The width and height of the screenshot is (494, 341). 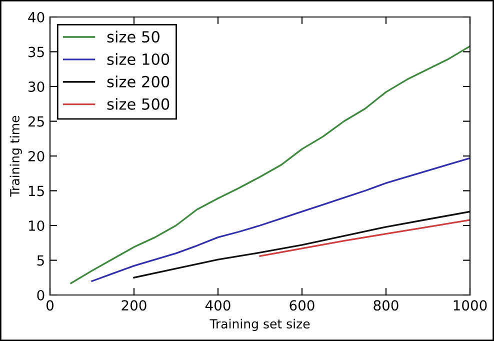 What do you see at coordinates (36, 156) in the screenshot?
I see `y-tick-label: 20` at bounding box center [36, 156].